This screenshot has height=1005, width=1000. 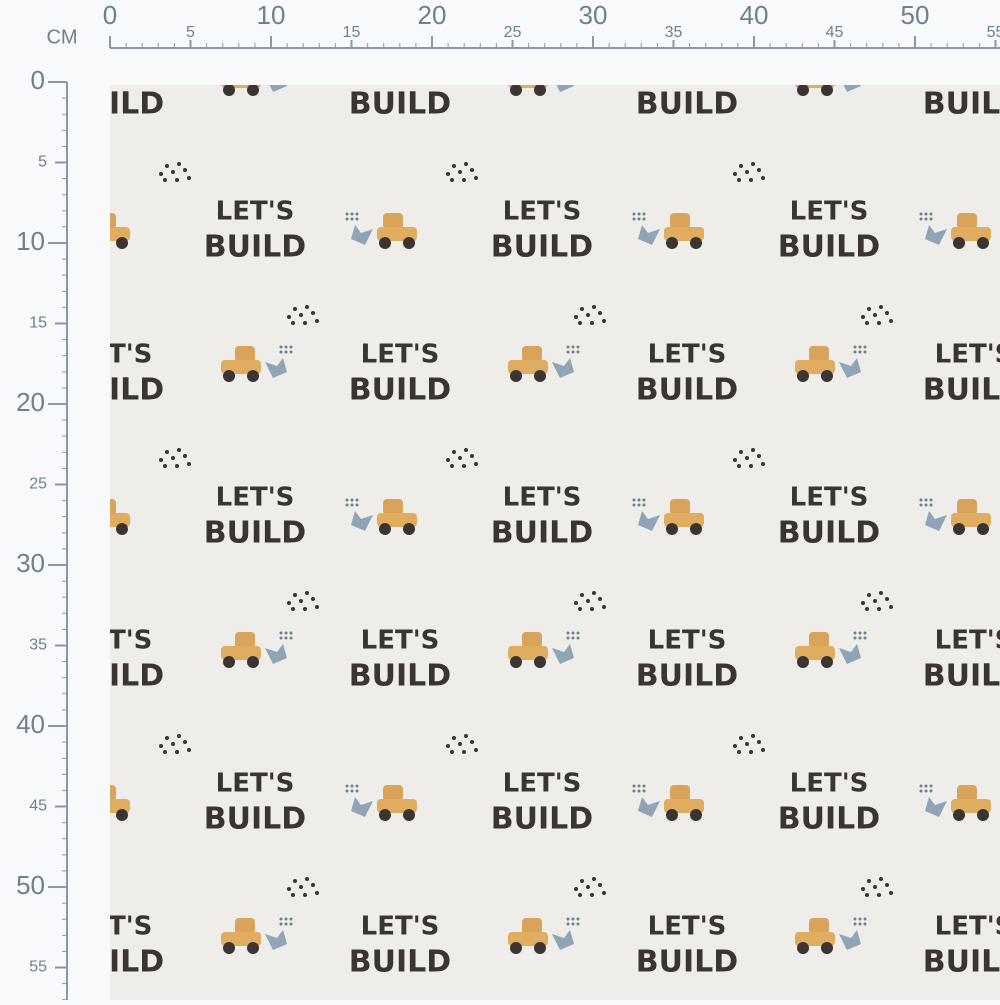 What do you see at coordinates (38, 484) in the screenshot?
I see `y-tick-label: 25` at bounding box center [38, 484].